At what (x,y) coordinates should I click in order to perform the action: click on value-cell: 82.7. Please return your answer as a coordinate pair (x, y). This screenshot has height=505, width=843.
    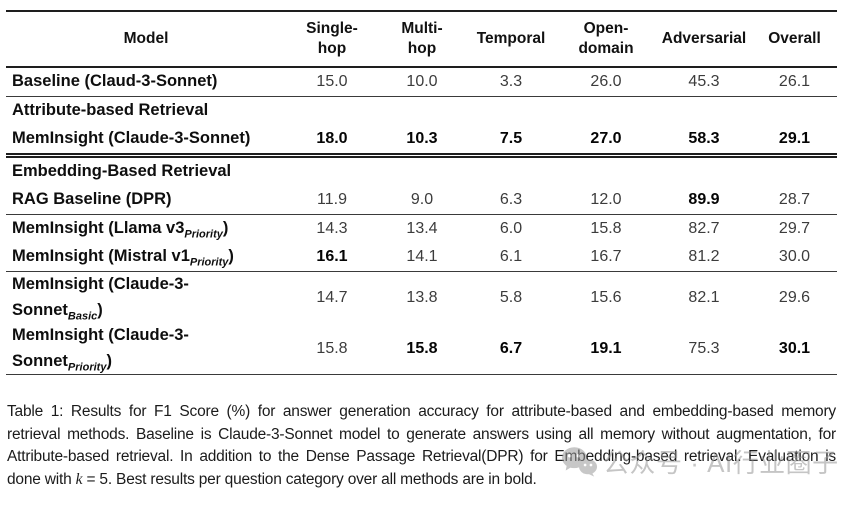
    Looking at the image, I should click on (704, 228).